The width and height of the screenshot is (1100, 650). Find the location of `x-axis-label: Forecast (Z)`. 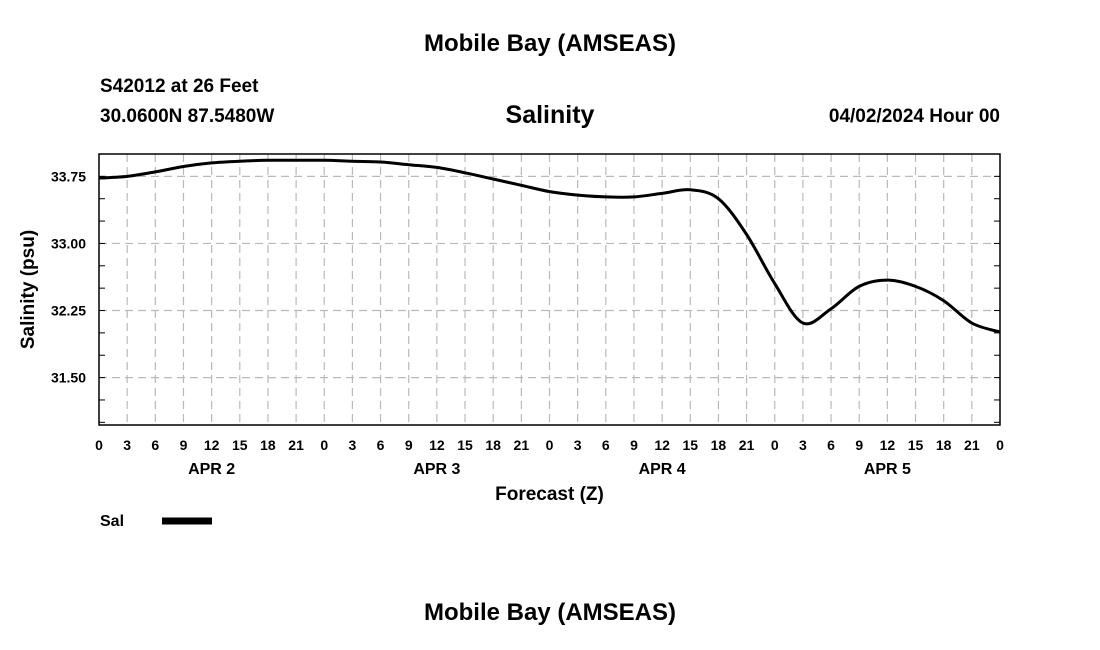

x-axis-label: Forecast (Z) is located at coordinates (549, 494).